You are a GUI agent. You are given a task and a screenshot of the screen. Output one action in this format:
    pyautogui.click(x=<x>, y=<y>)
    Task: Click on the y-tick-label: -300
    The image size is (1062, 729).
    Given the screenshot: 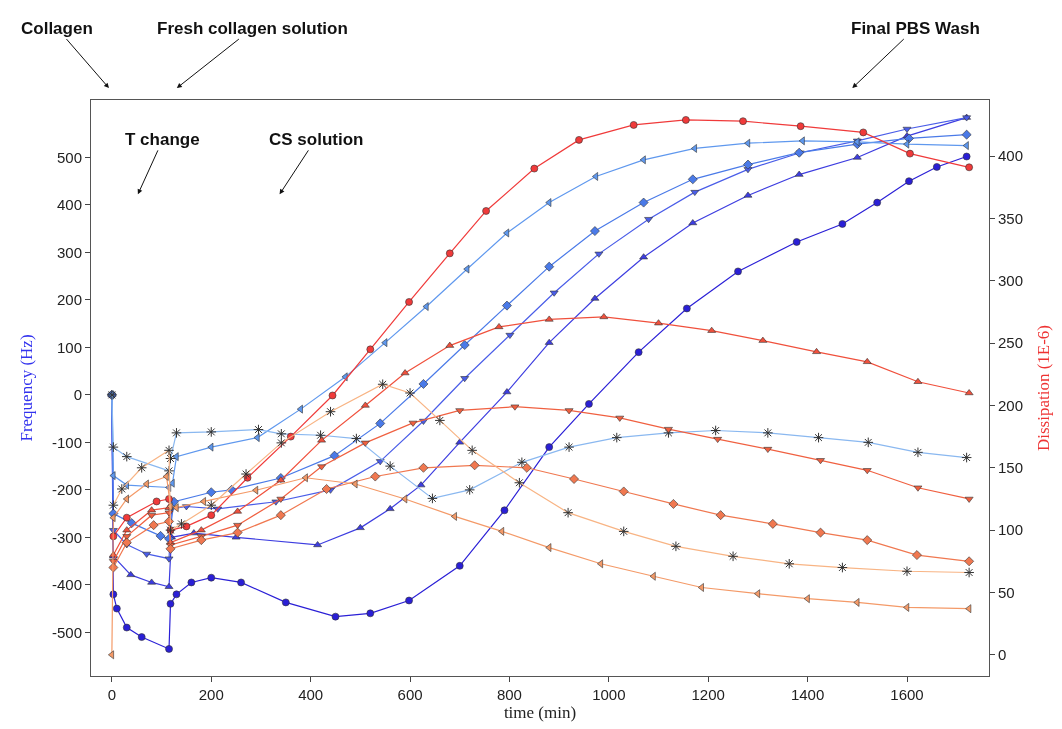 What is the action you would take?
    pyautogui.click(x=66, y=537)
    